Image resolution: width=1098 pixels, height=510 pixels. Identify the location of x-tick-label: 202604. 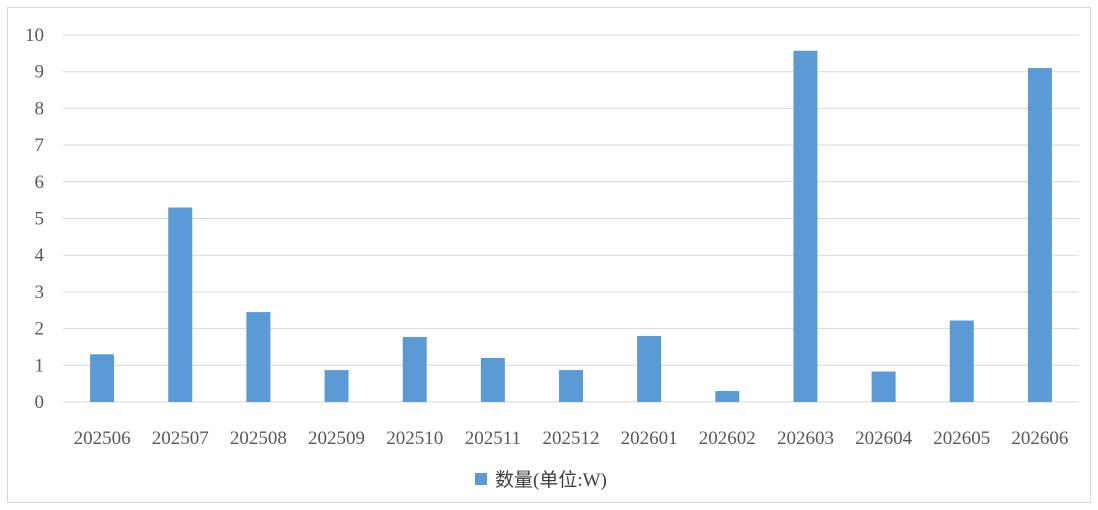
(884, 438).